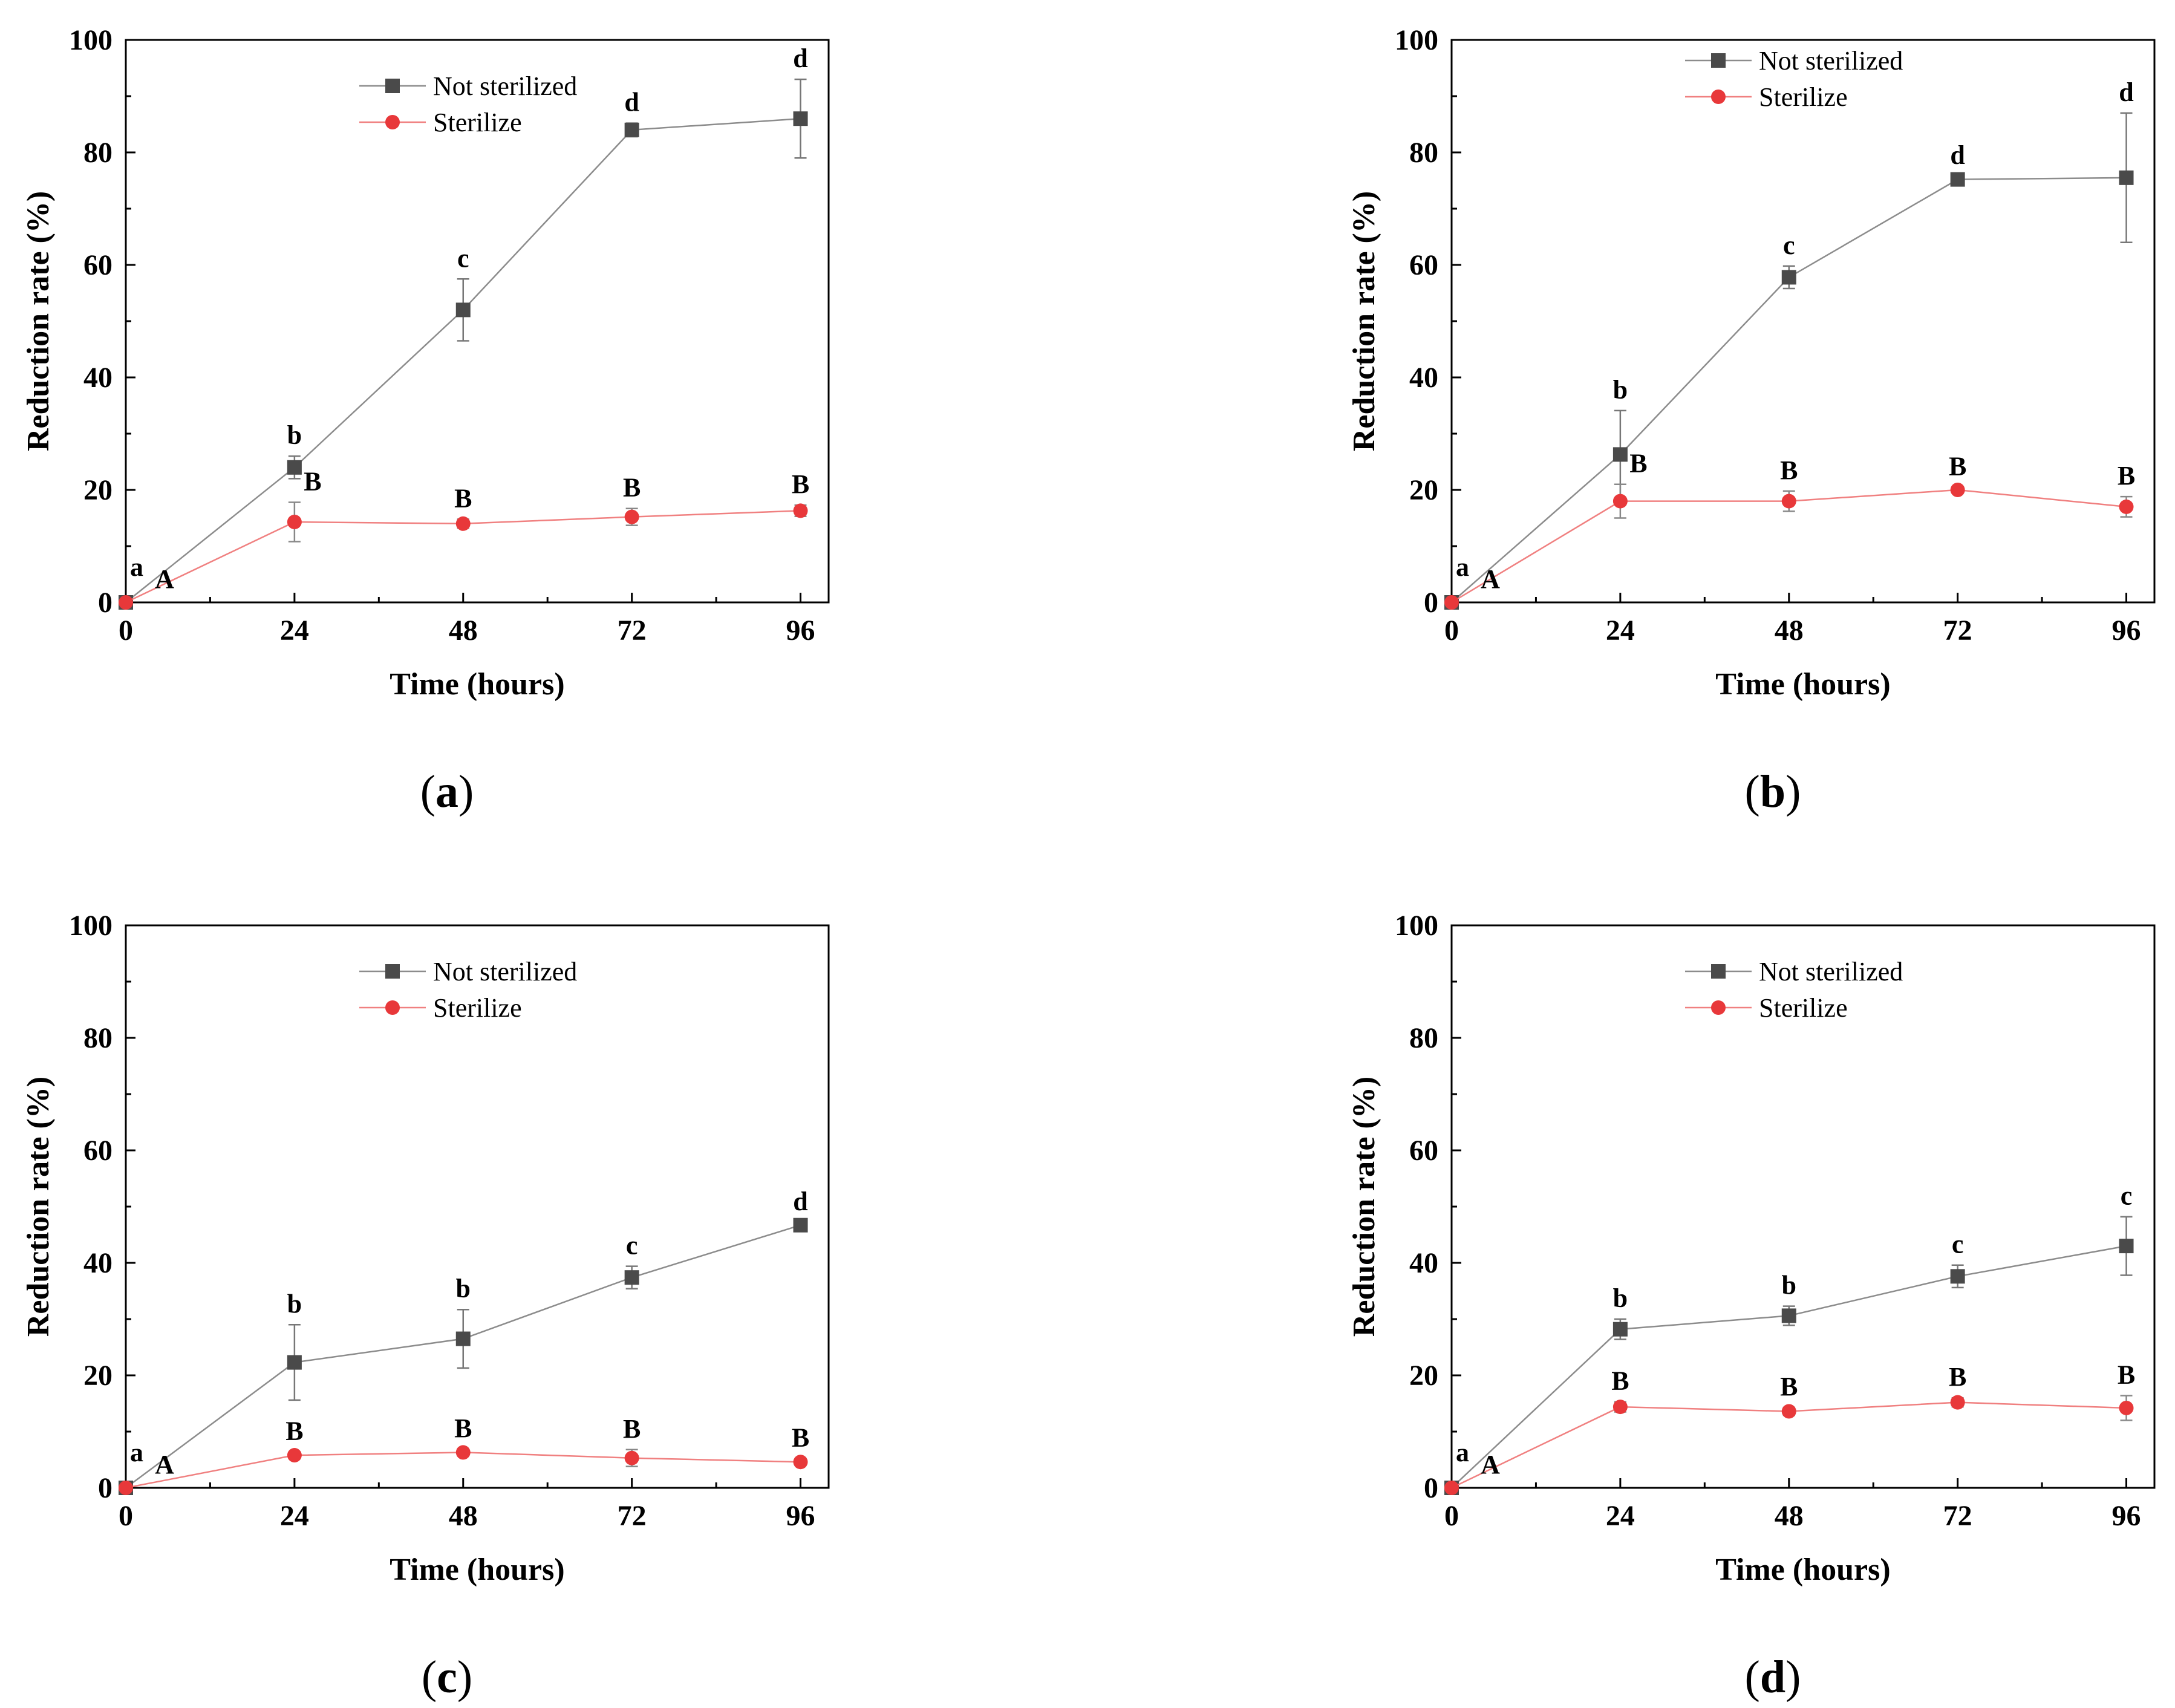 The height and width of the screenshot is (1708, 2175). Describe the element at coordinates (1772, 791) in the screenshot. I see `caption-letter: b` at that location.